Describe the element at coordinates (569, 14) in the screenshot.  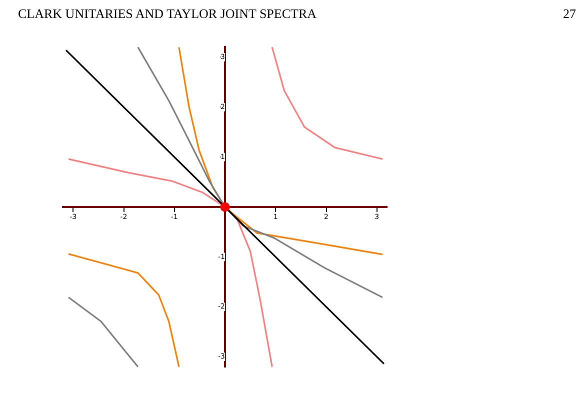
I see `text: 27` at that location.